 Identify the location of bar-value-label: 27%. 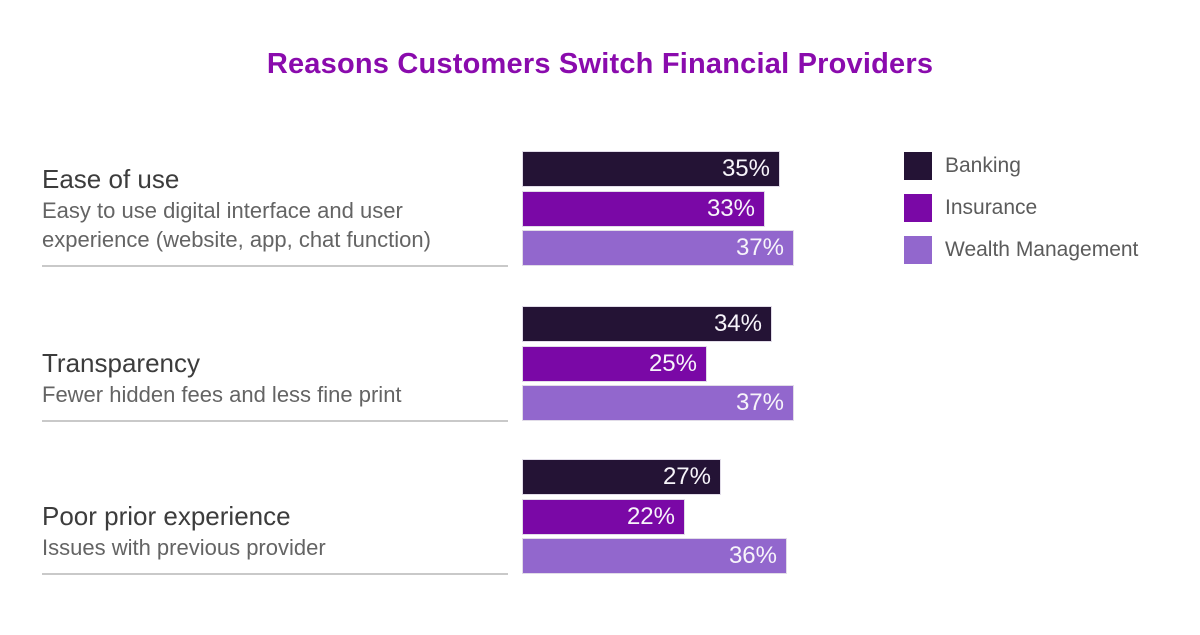
(686, 476).